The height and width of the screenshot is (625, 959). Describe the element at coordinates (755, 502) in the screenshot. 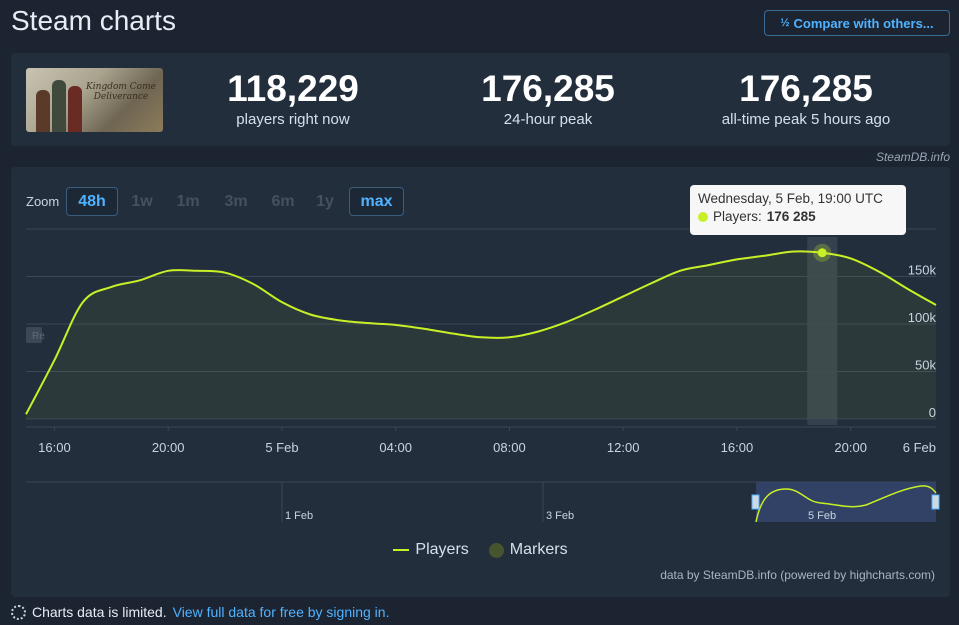

I see `navigator-handle-left` at that location.